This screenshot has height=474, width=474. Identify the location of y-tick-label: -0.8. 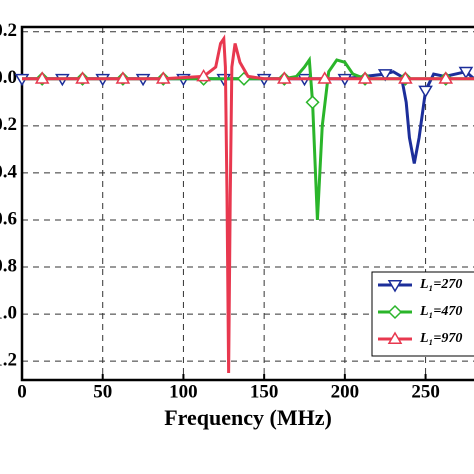
(8, 265).